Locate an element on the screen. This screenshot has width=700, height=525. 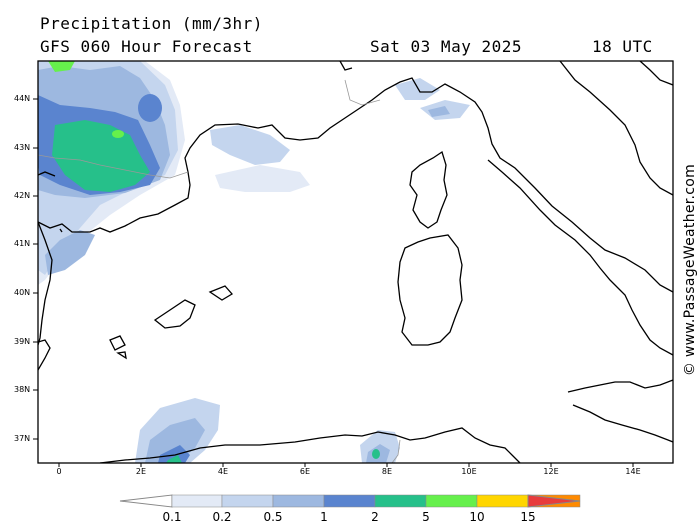
lon-label-12E: 12E is located at coordinates (551, 471).